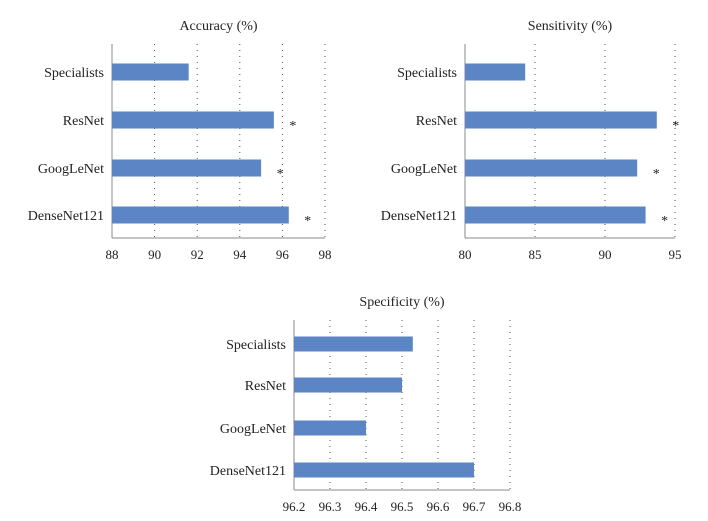  I want to click on chart-title: Accuracy (%), so click(218, 26).